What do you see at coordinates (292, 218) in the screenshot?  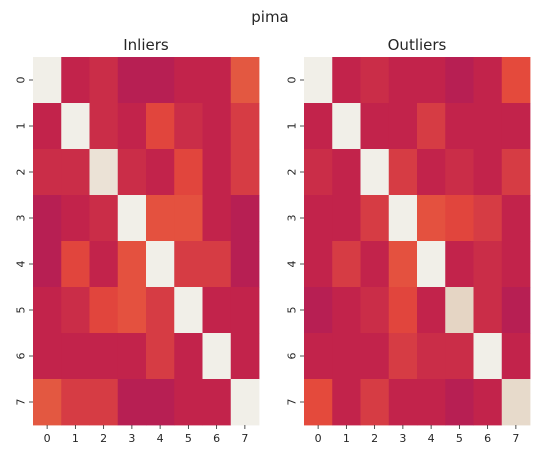 I see `y-tick-label: 3` at bounding box center [292, 218].